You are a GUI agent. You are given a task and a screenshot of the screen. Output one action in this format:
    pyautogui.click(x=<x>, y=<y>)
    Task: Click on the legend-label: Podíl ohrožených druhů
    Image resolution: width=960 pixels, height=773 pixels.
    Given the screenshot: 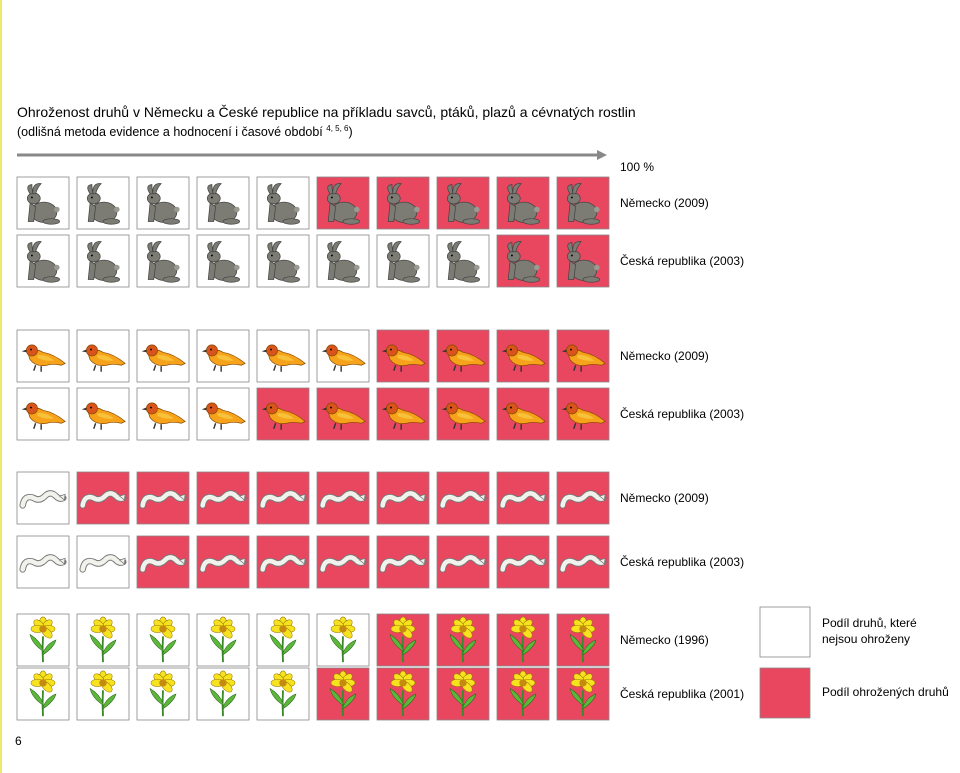 What is the action you would take?
    pyautogui.click(x=885, y=692)
    